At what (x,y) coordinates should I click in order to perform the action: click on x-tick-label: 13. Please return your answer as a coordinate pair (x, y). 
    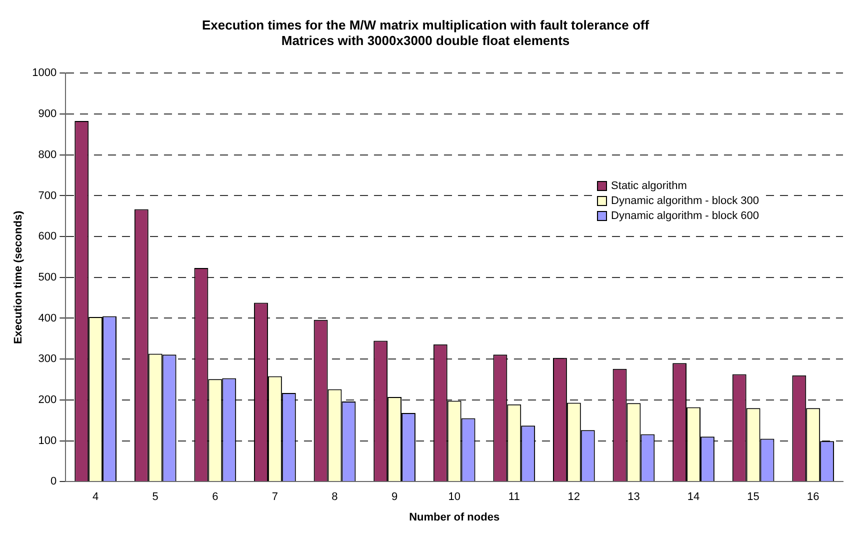
    Looking at the image, I should click on (634, 497).